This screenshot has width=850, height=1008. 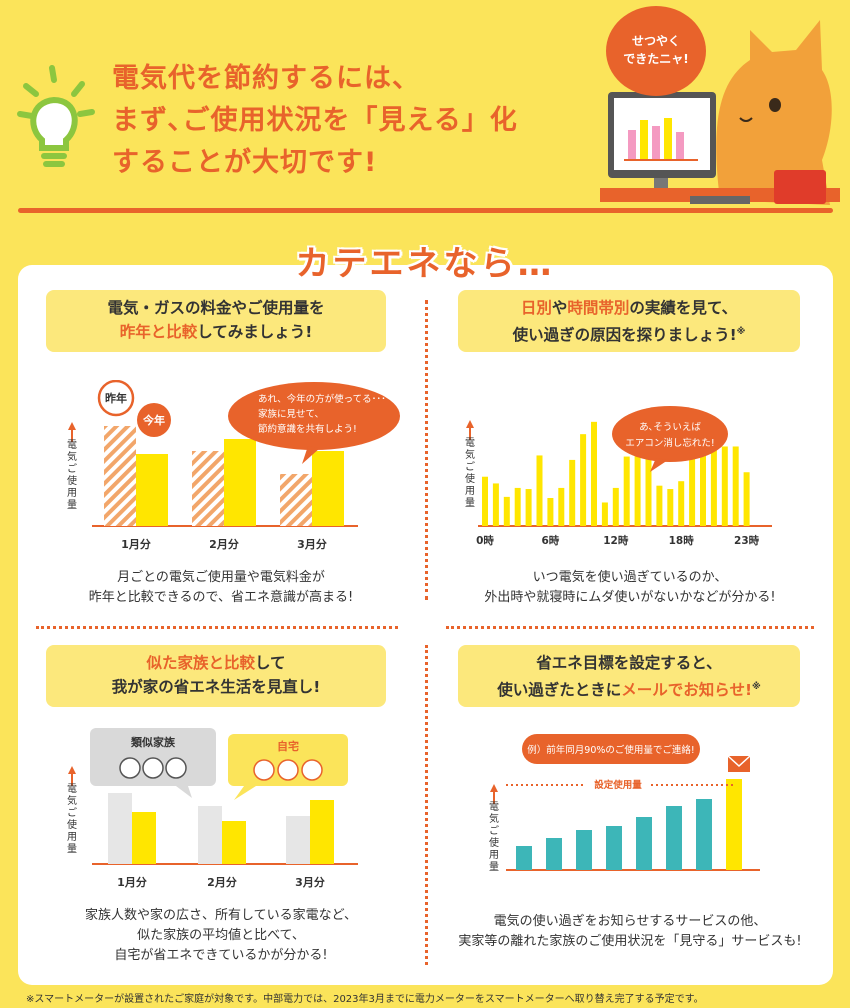 I want to click on chart4-threshold-label: 設定使用量, so click(x=618, y=785).